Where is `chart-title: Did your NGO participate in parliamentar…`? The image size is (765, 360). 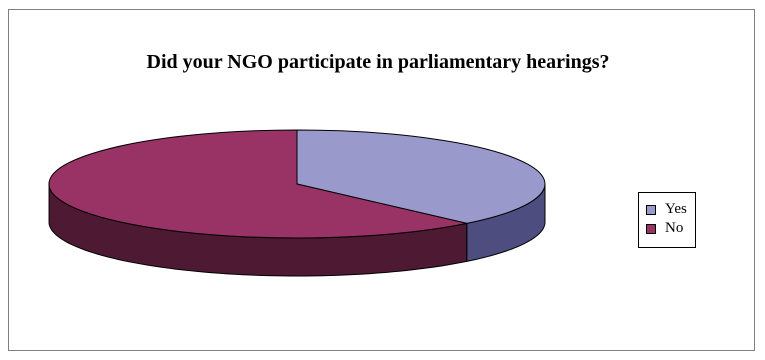
chart-title: Did your NGO participate in parliamentar… is located at coordinates (378, 62).